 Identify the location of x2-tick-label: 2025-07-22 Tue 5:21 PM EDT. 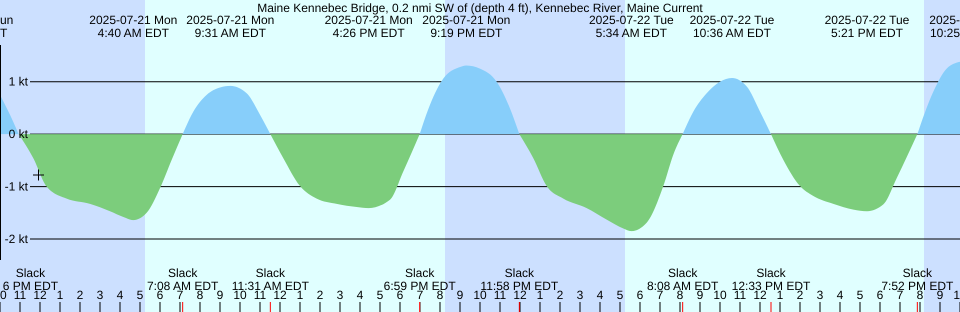
(867, 26).